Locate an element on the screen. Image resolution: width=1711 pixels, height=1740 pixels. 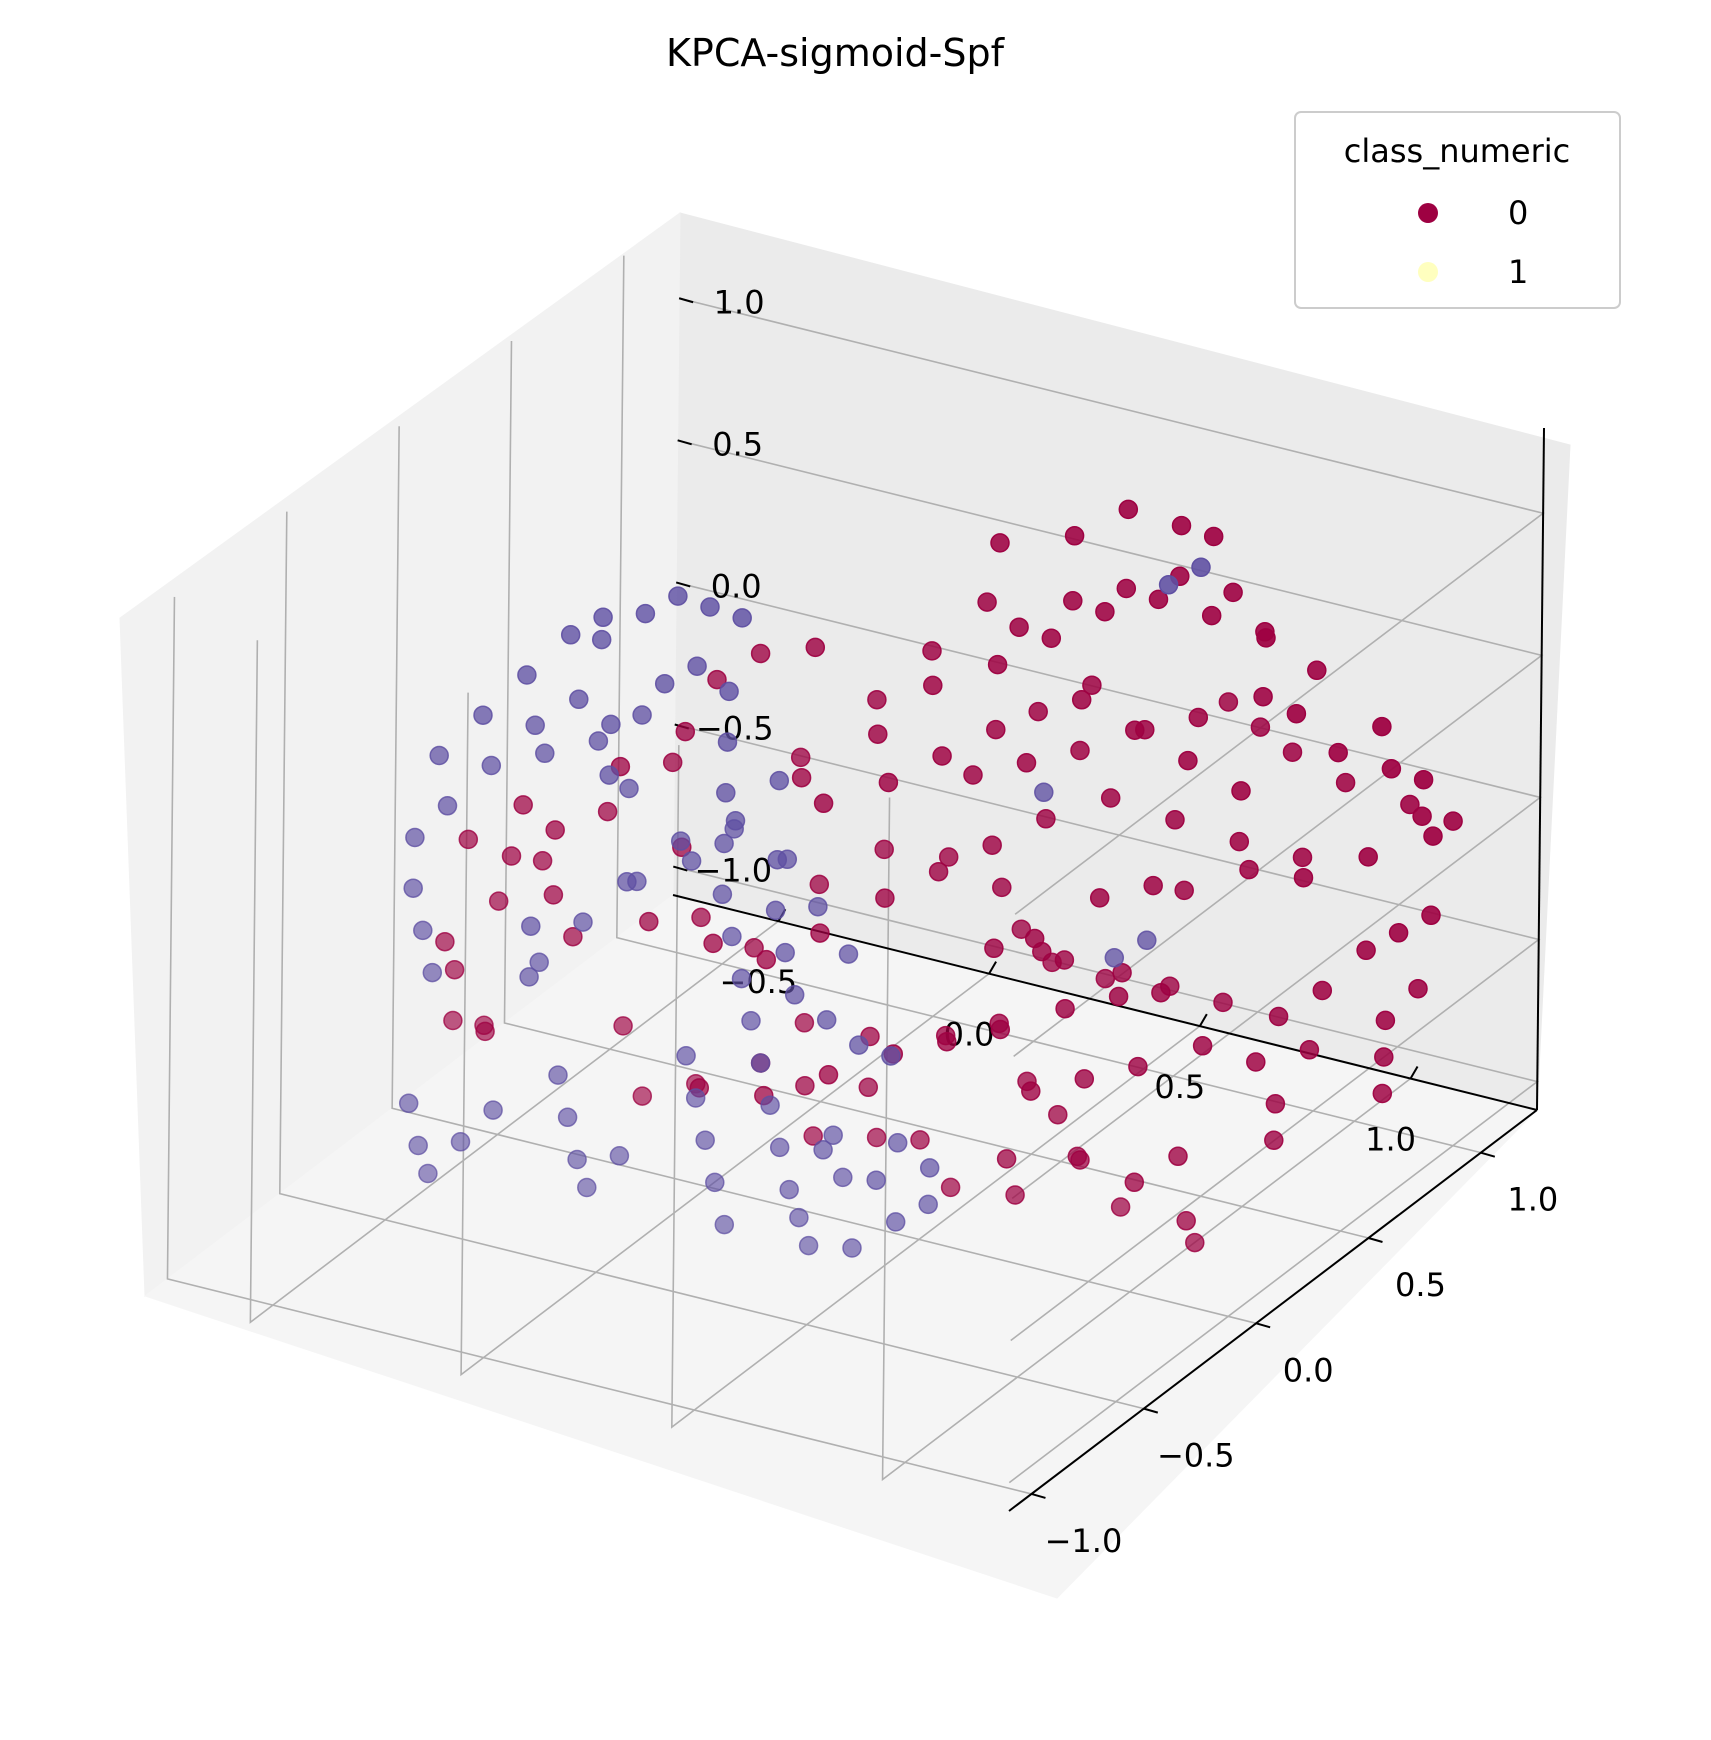
chart-title: KPCA-sigmoid-Spf is located at coordinates (836, 53).